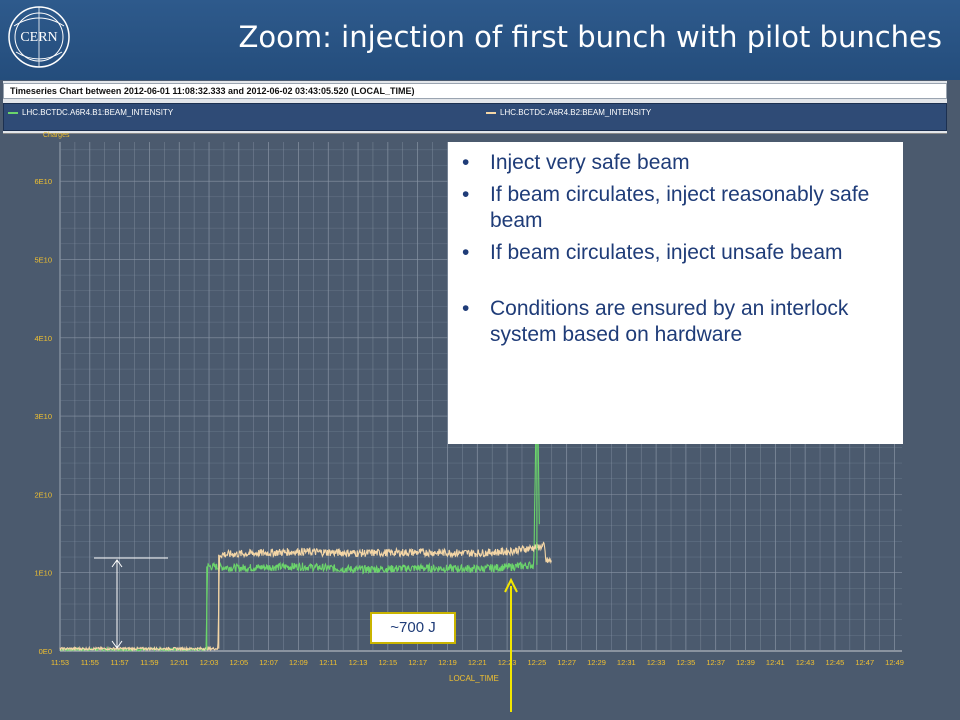  What do you see at coordinates (117, 563) in the screenshot?
I see `arrow-head-up-icon` at bounding box center [117, 563].